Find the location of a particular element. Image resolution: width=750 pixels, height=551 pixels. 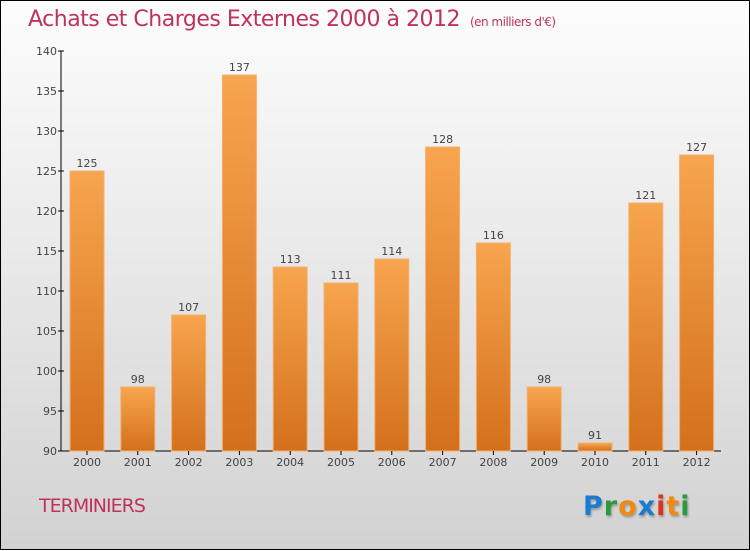

x-tick-label: 2003 is located at coordinates (239, 462).